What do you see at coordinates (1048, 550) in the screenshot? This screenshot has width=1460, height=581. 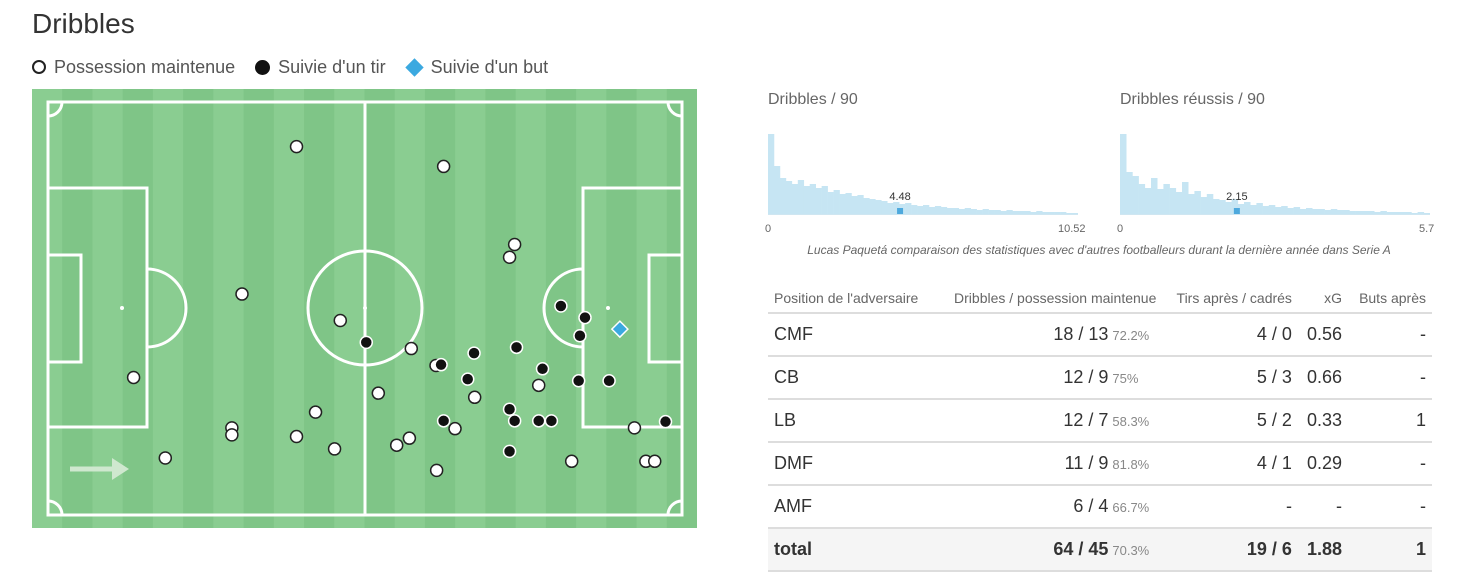 I see `cell-dribbles: 64 / 45 70.3%` at bounding box center [1048, 550].